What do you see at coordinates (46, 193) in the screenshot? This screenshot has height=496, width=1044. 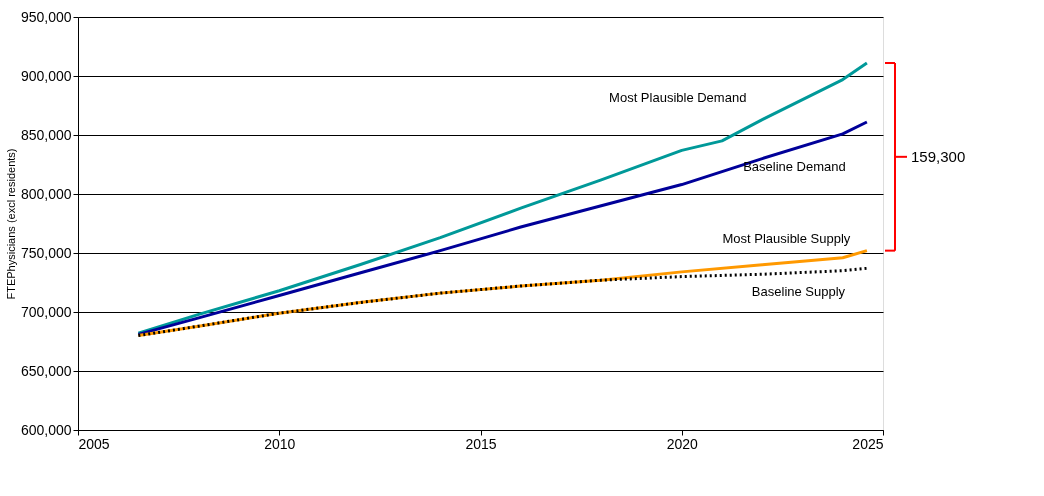 I see `y-tick-label: 800,000` at bounding box center [46, 193].